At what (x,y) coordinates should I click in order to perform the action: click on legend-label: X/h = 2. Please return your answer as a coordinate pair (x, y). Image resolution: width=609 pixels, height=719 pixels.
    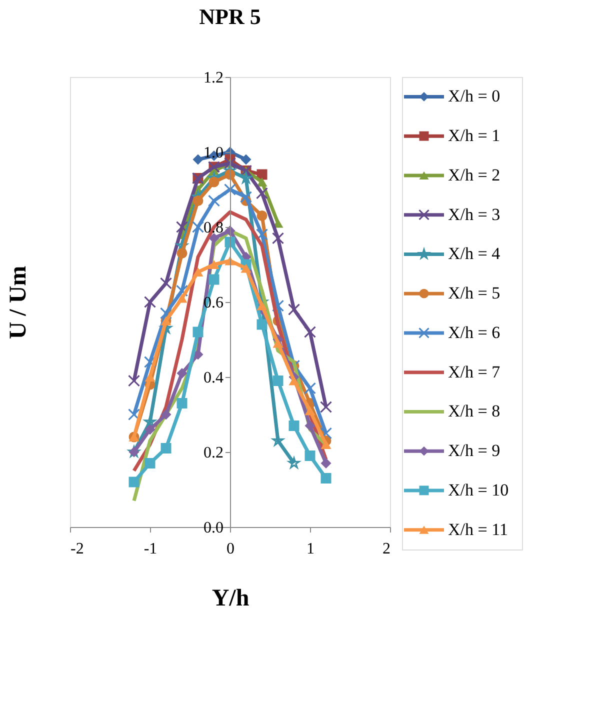
    Looking at the image, I should click on (474, 174).